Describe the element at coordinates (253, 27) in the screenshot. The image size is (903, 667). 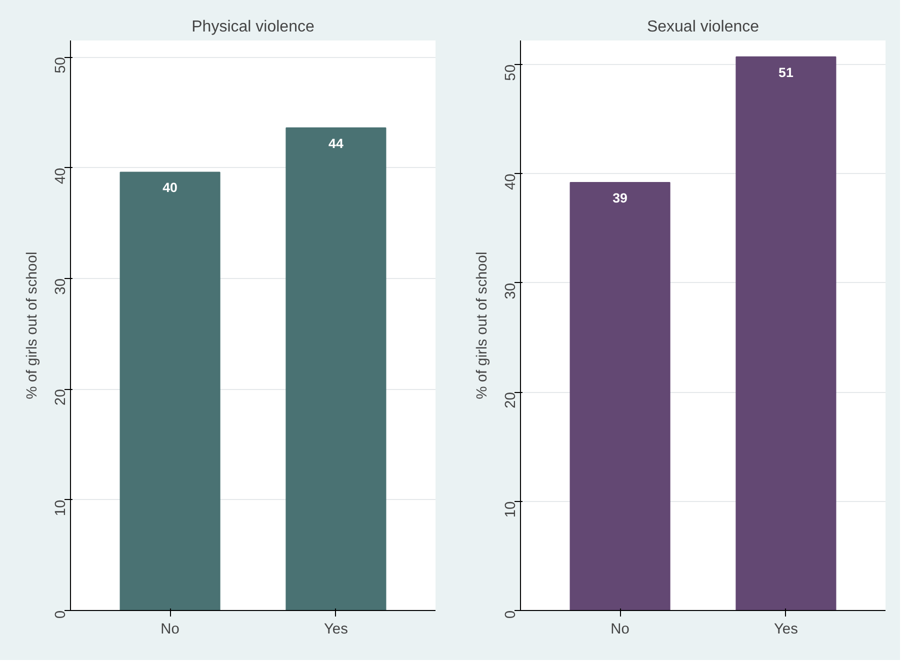
I see `chart-title: Physical violence` at that location.